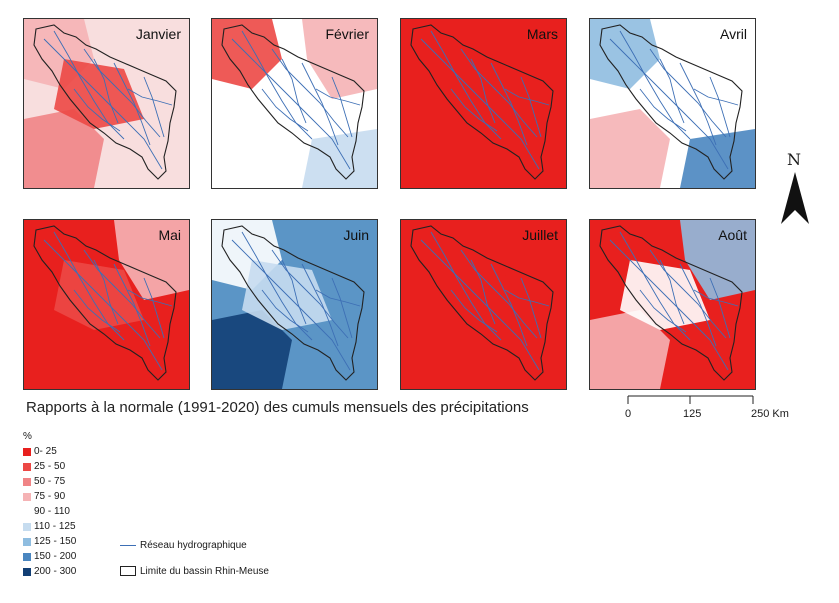 This screenshot has width=839, height=603. I want to click on legend-label: 75 - 90, so click(50, 496).